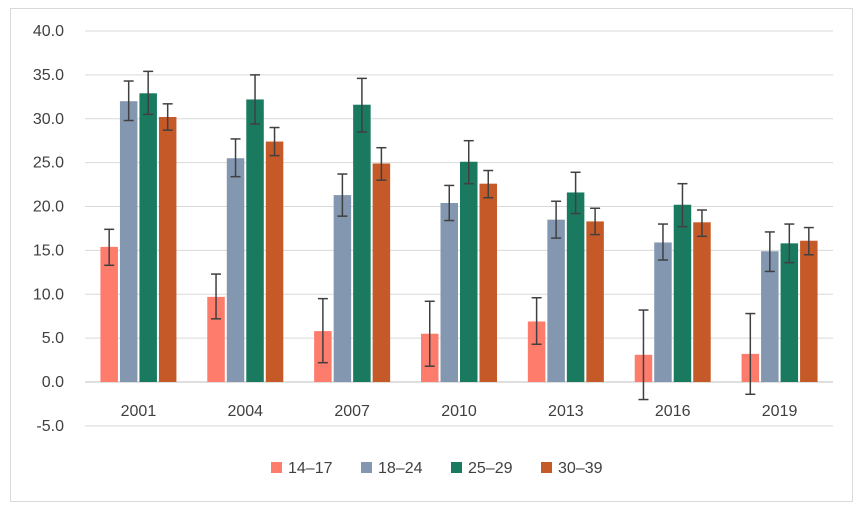  Describe the element at coordinates (50, 426) in the screenshot. I see `y-tick-label: -5.0` at that location.